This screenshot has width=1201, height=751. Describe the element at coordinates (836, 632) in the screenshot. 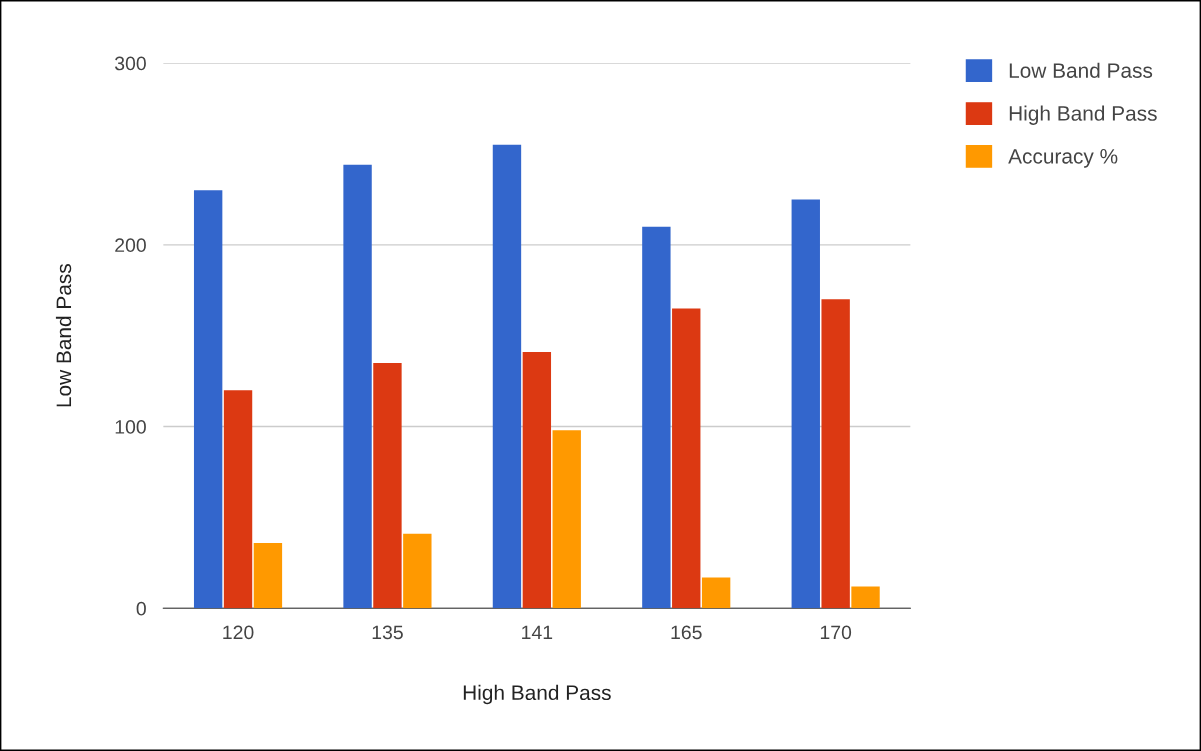

I see `x-tick-label: 170` at that location.